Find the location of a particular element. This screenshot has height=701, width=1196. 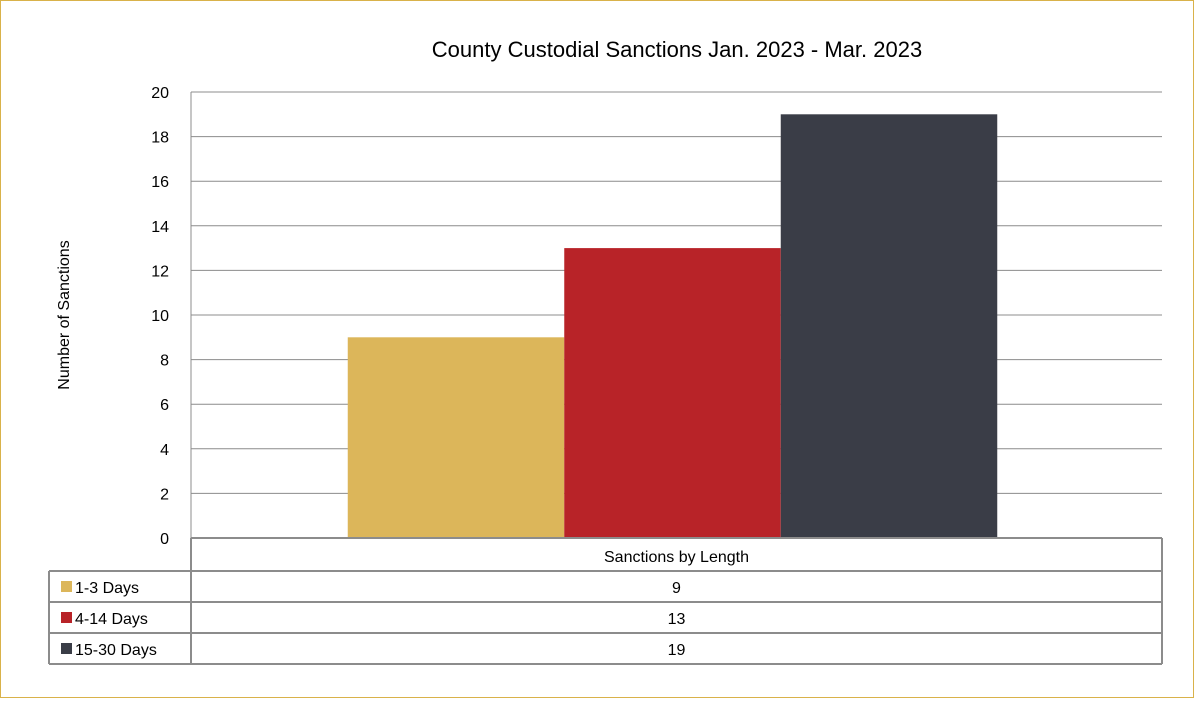

data-value-label: 9 is located at coordinates (676, 588).